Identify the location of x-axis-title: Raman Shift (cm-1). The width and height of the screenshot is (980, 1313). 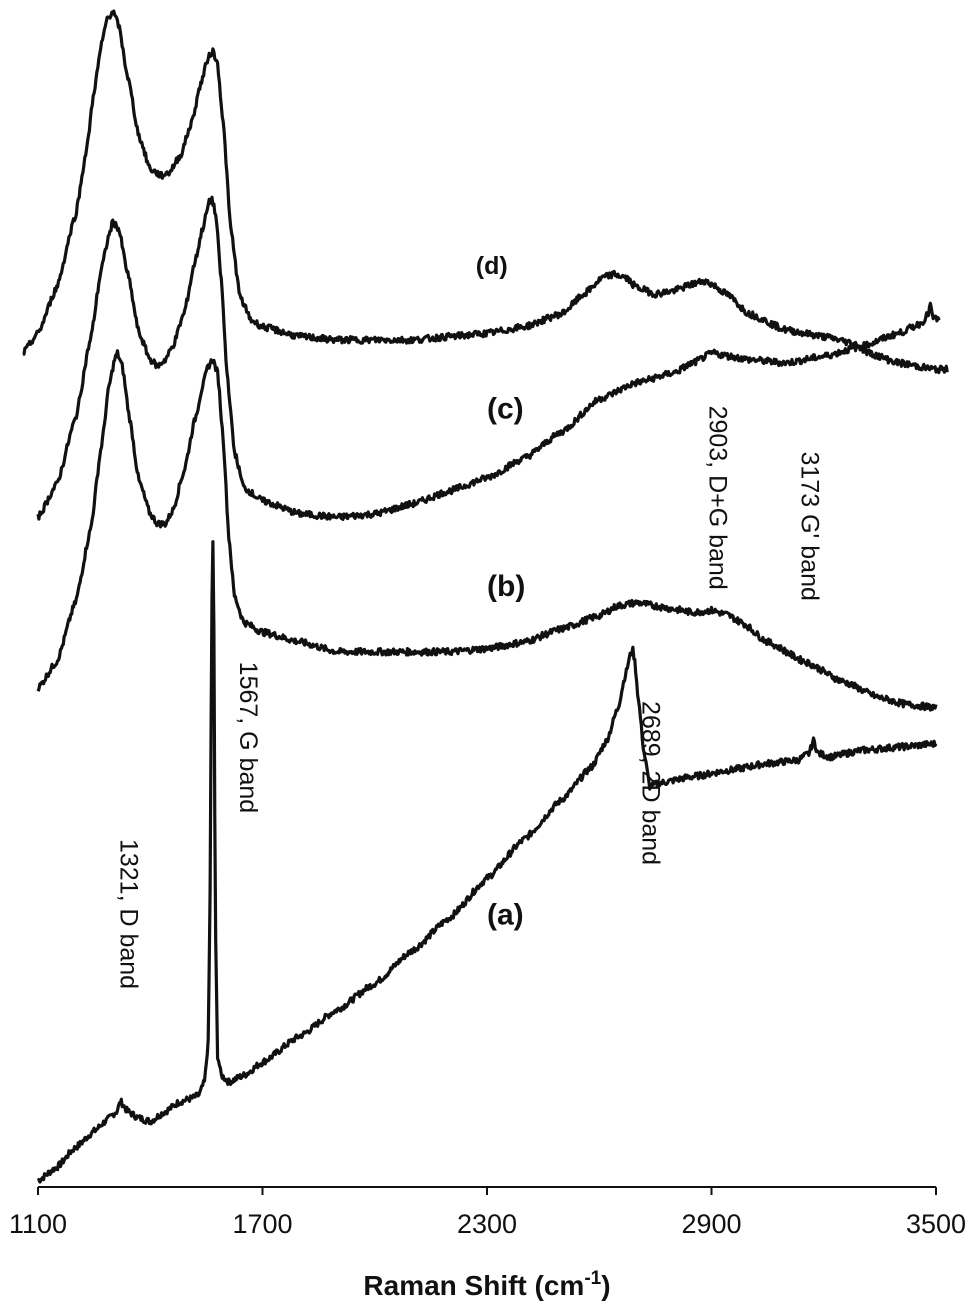
(486, 1284).